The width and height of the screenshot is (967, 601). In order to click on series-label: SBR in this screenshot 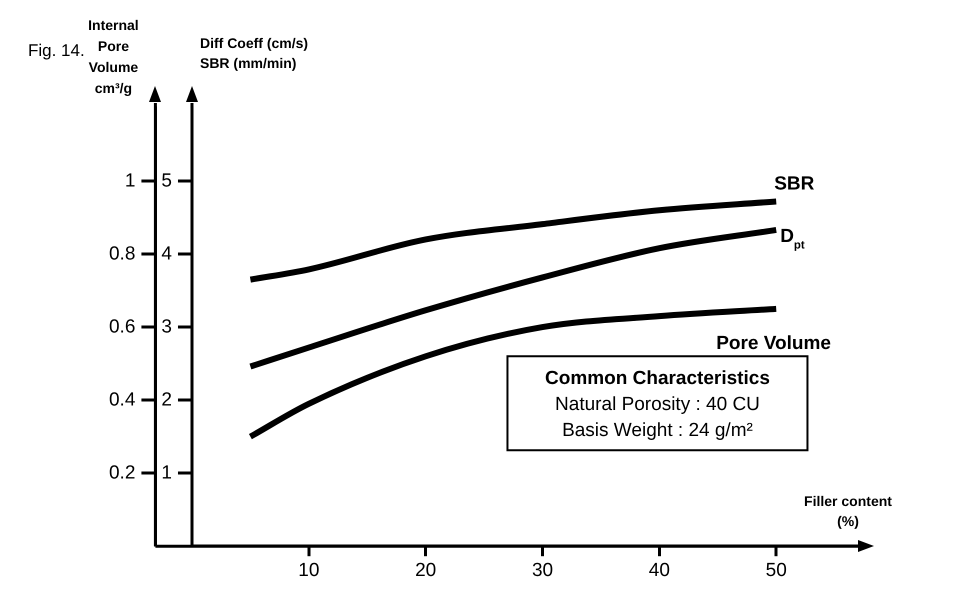, I will do `click(794, 183)`.